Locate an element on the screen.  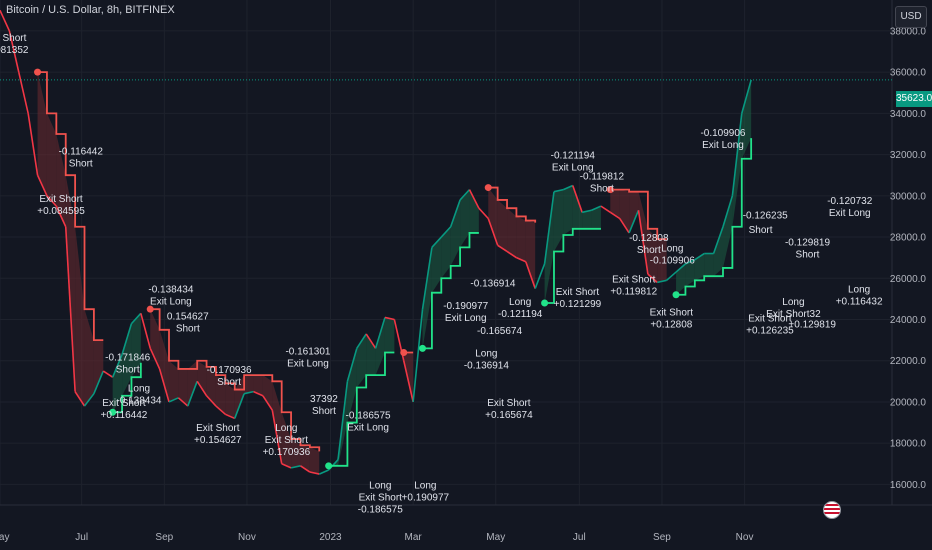
signal-label-line: +0.121299 is located at coordinates (578, 304).